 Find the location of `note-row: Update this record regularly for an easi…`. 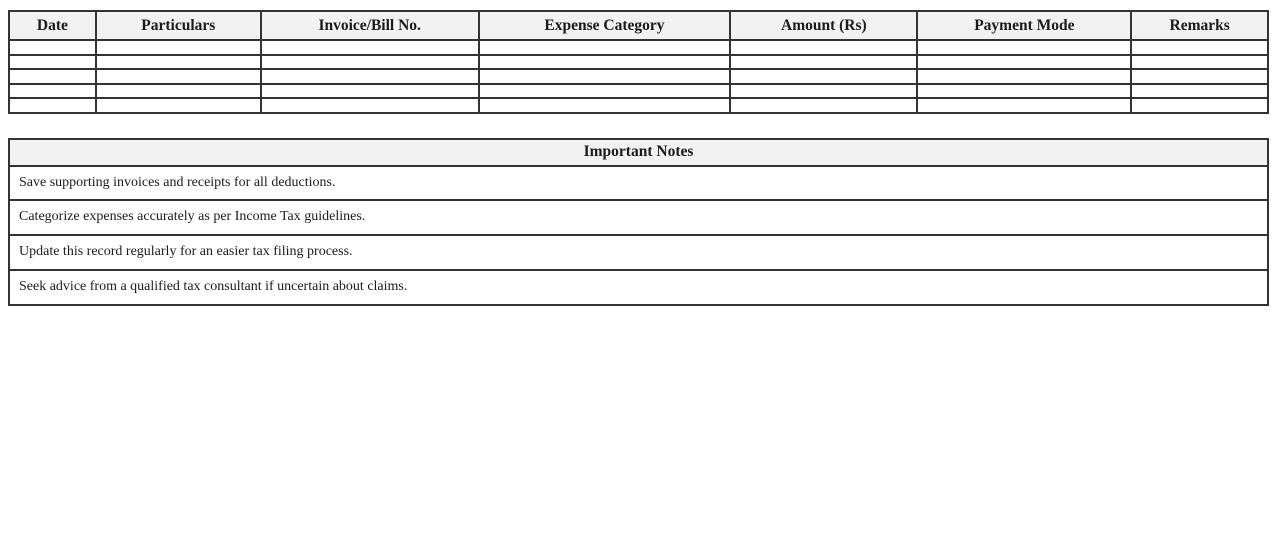

note-row: Update this record regularly for an easi… is located at coordinates (638, 253).